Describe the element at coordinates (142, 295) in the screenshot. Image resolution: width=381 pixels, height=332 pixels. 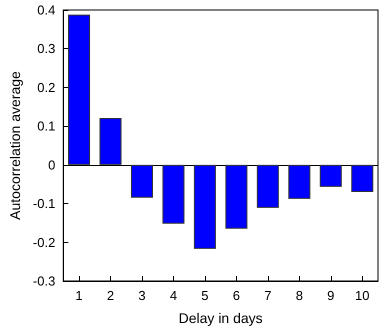
I see `x-tick-label: 3` at that location.